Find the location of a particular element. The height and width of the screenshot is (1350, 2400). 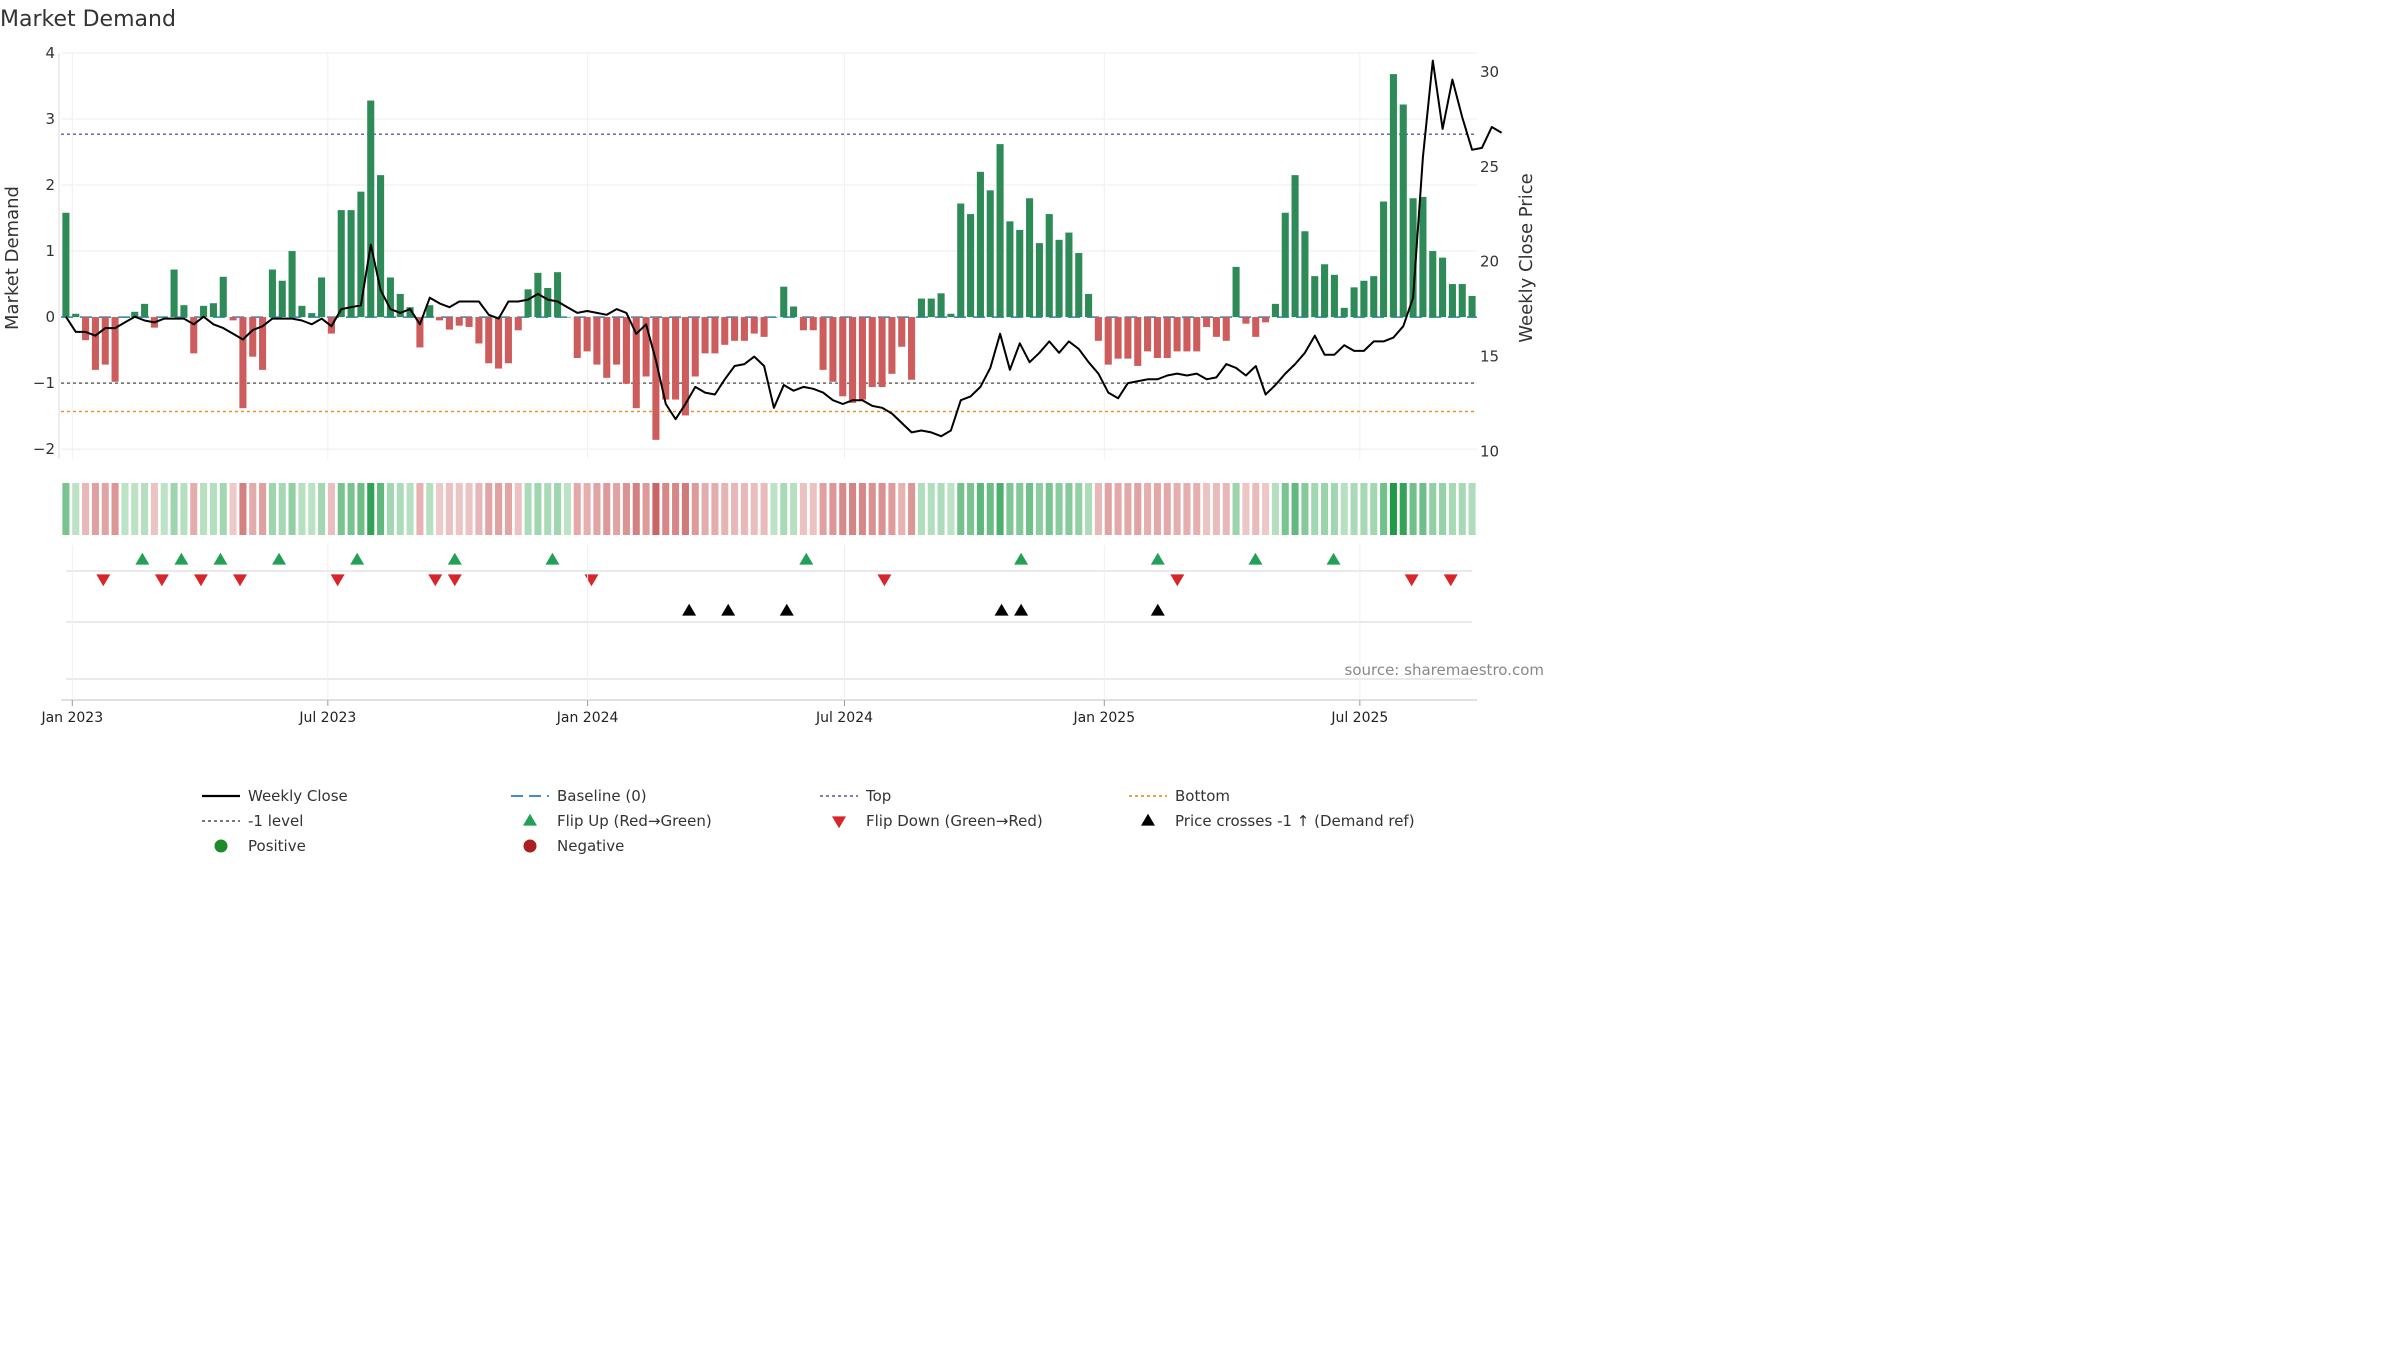

y-tick-label-3: 1 is located at coordinates (50, 251).